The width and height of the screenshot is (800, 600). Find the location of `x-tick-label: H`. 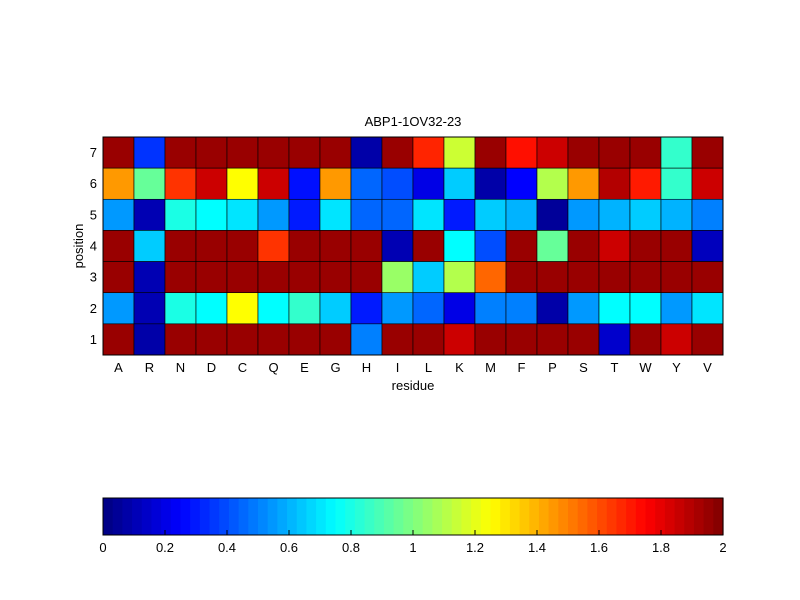

x-tick-label: H is located at coordinates (366, 367).